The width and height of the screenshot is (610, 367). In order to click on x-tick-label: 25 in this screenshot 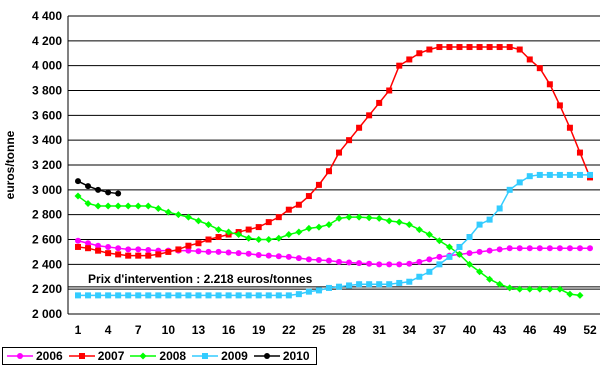, I will do `click(319, 330)`.